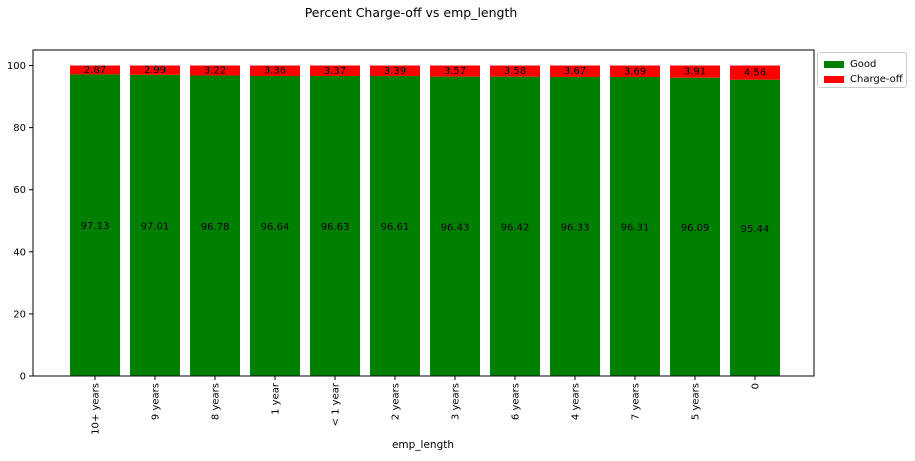  What do you see at coordinates (411, 12) in the screenshot?
I see `chart-title: Percent Charge-off vs emp_length` at bounding box center [411, 12].